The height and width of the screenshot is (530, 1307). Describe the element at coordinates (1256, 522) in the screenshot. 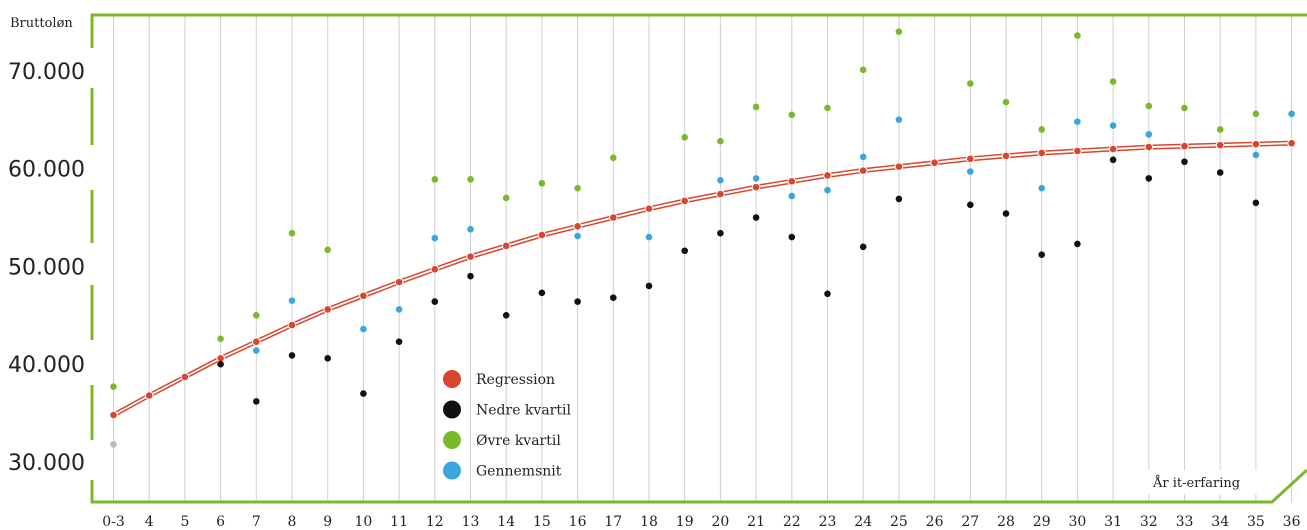

I see `x-tick-label: 35` at that location.